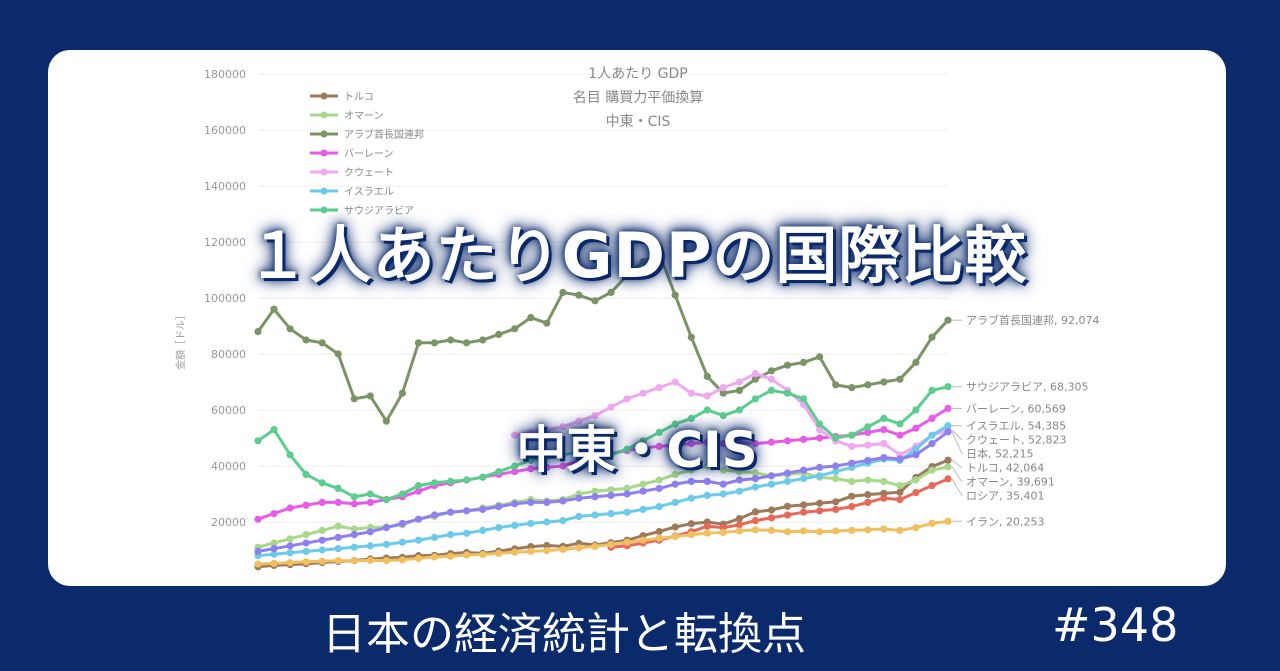 This screenshot has width=1280, height=671. Describe the element at coordinates (362, 211) in the screenshot. I see `legend-item: サウジアラビア` at that location.